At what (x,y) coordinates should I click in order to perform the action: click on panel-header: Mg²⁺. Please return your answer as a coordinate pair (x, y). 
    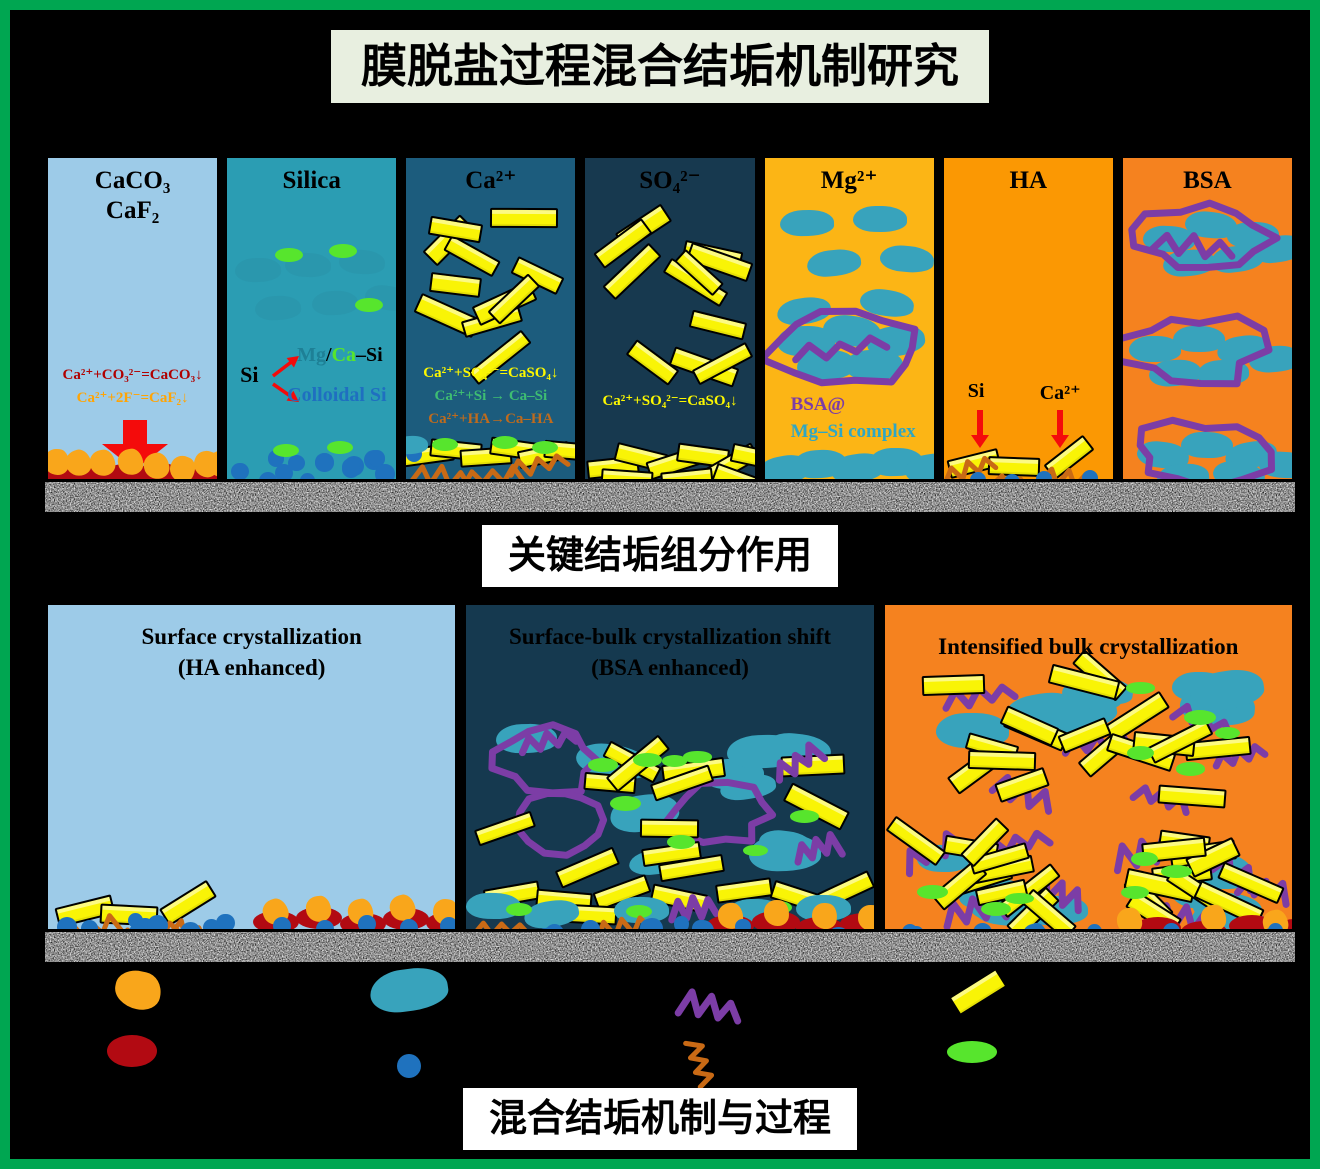
    Looking at the image, I should click on (849, 180).